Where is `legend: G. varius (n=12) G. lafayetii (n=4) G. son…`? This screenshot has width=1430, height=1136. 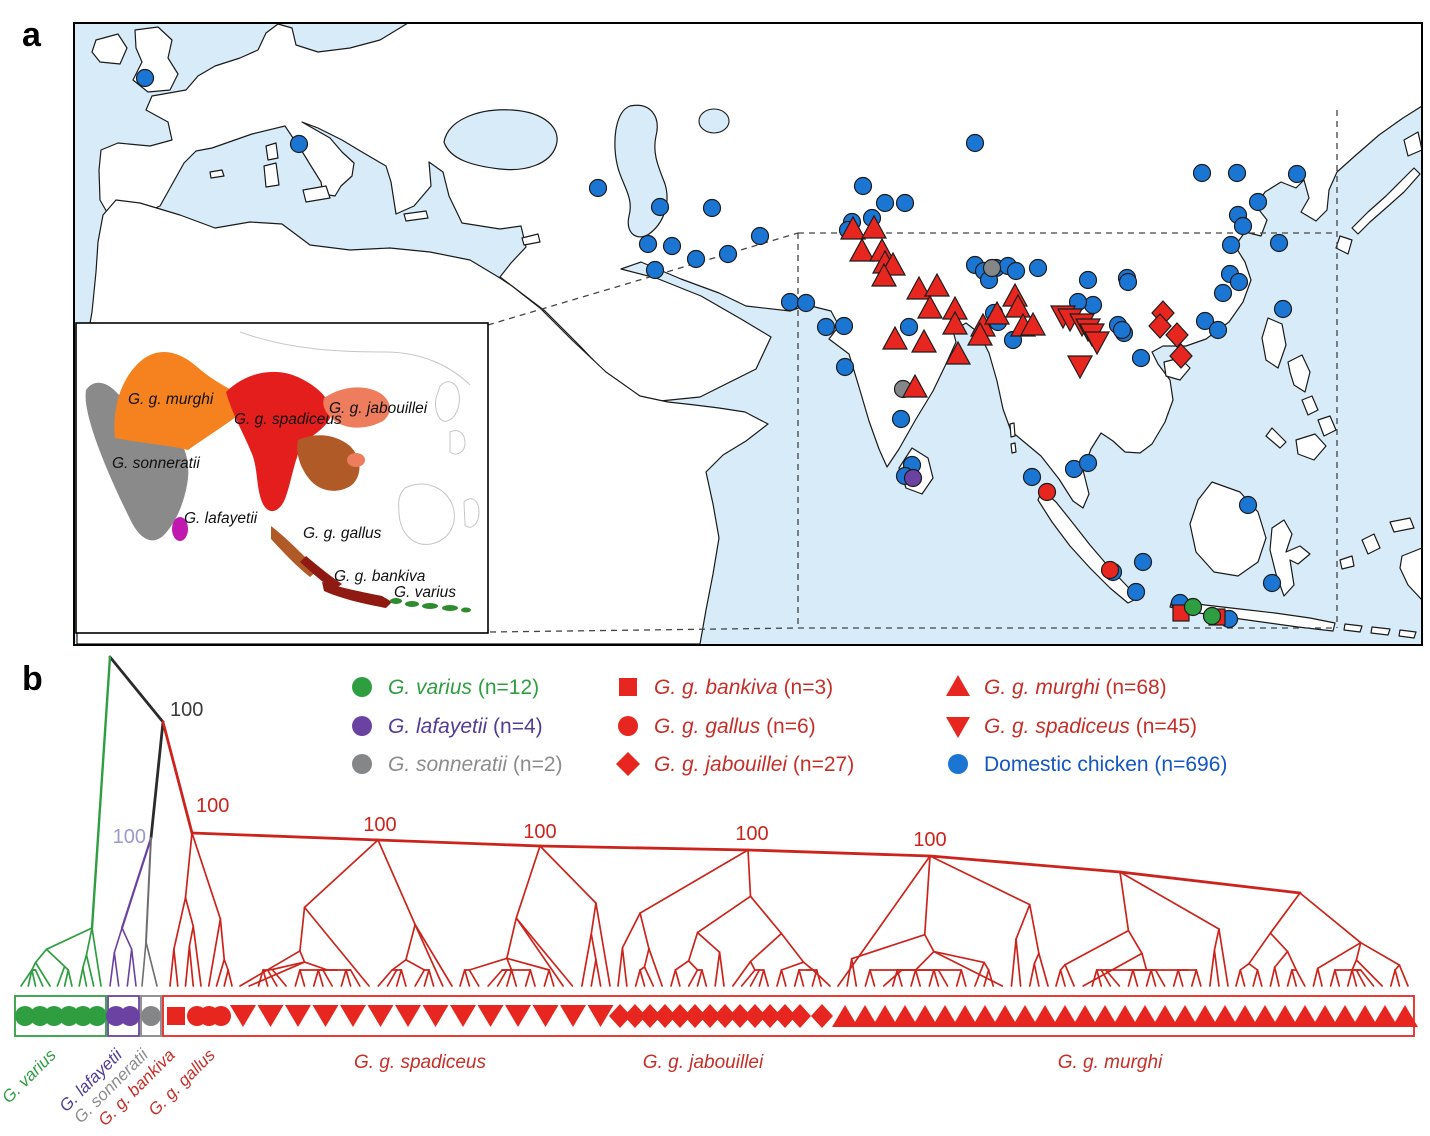 legend: G. varius (n=12) G. lafayetii (n=4) G. son… is located at coordinates (789, 725).